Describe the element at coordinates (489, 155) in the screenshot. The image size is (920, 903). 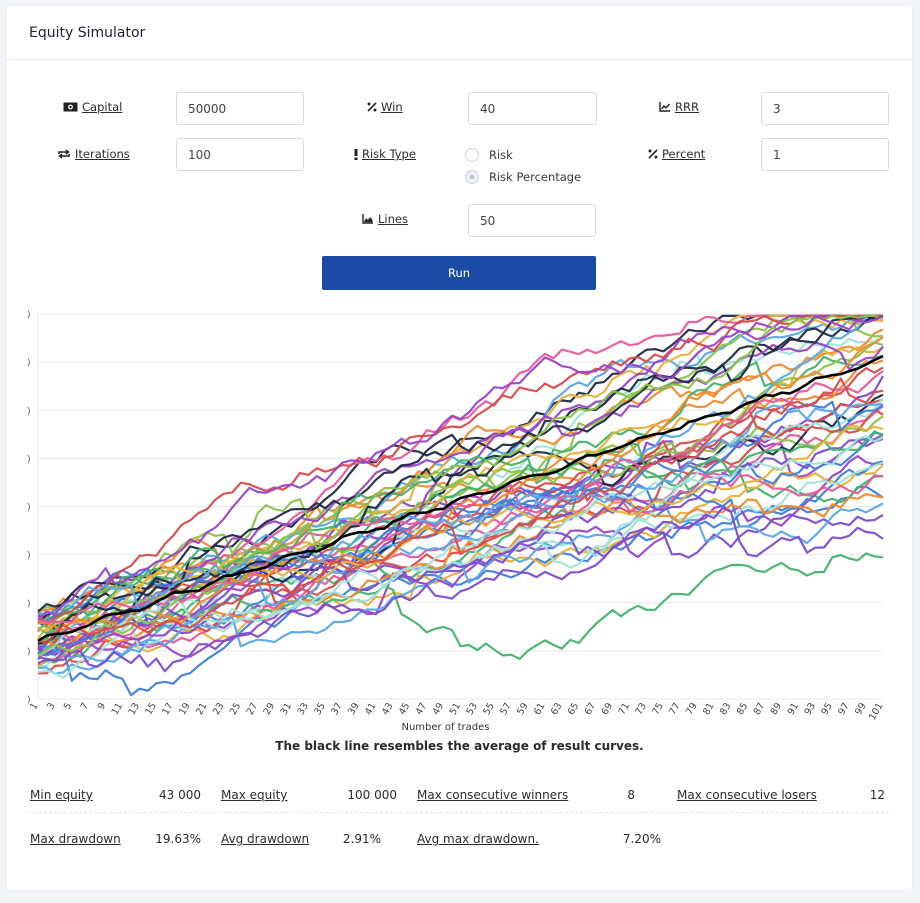
I see `risk-radio-option: Risk` at that location.